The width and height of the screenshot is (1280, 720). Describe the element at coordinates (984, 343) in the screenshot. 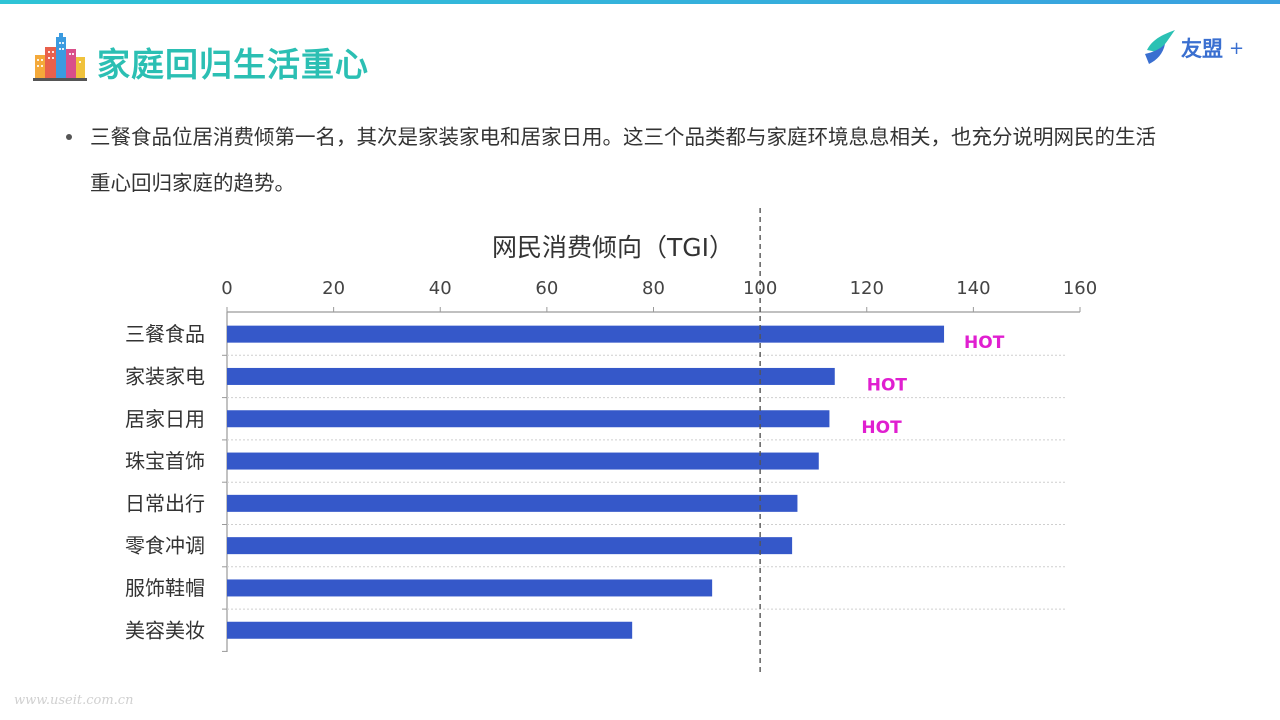

I see `hot-annotation-0: HOT` at that location.